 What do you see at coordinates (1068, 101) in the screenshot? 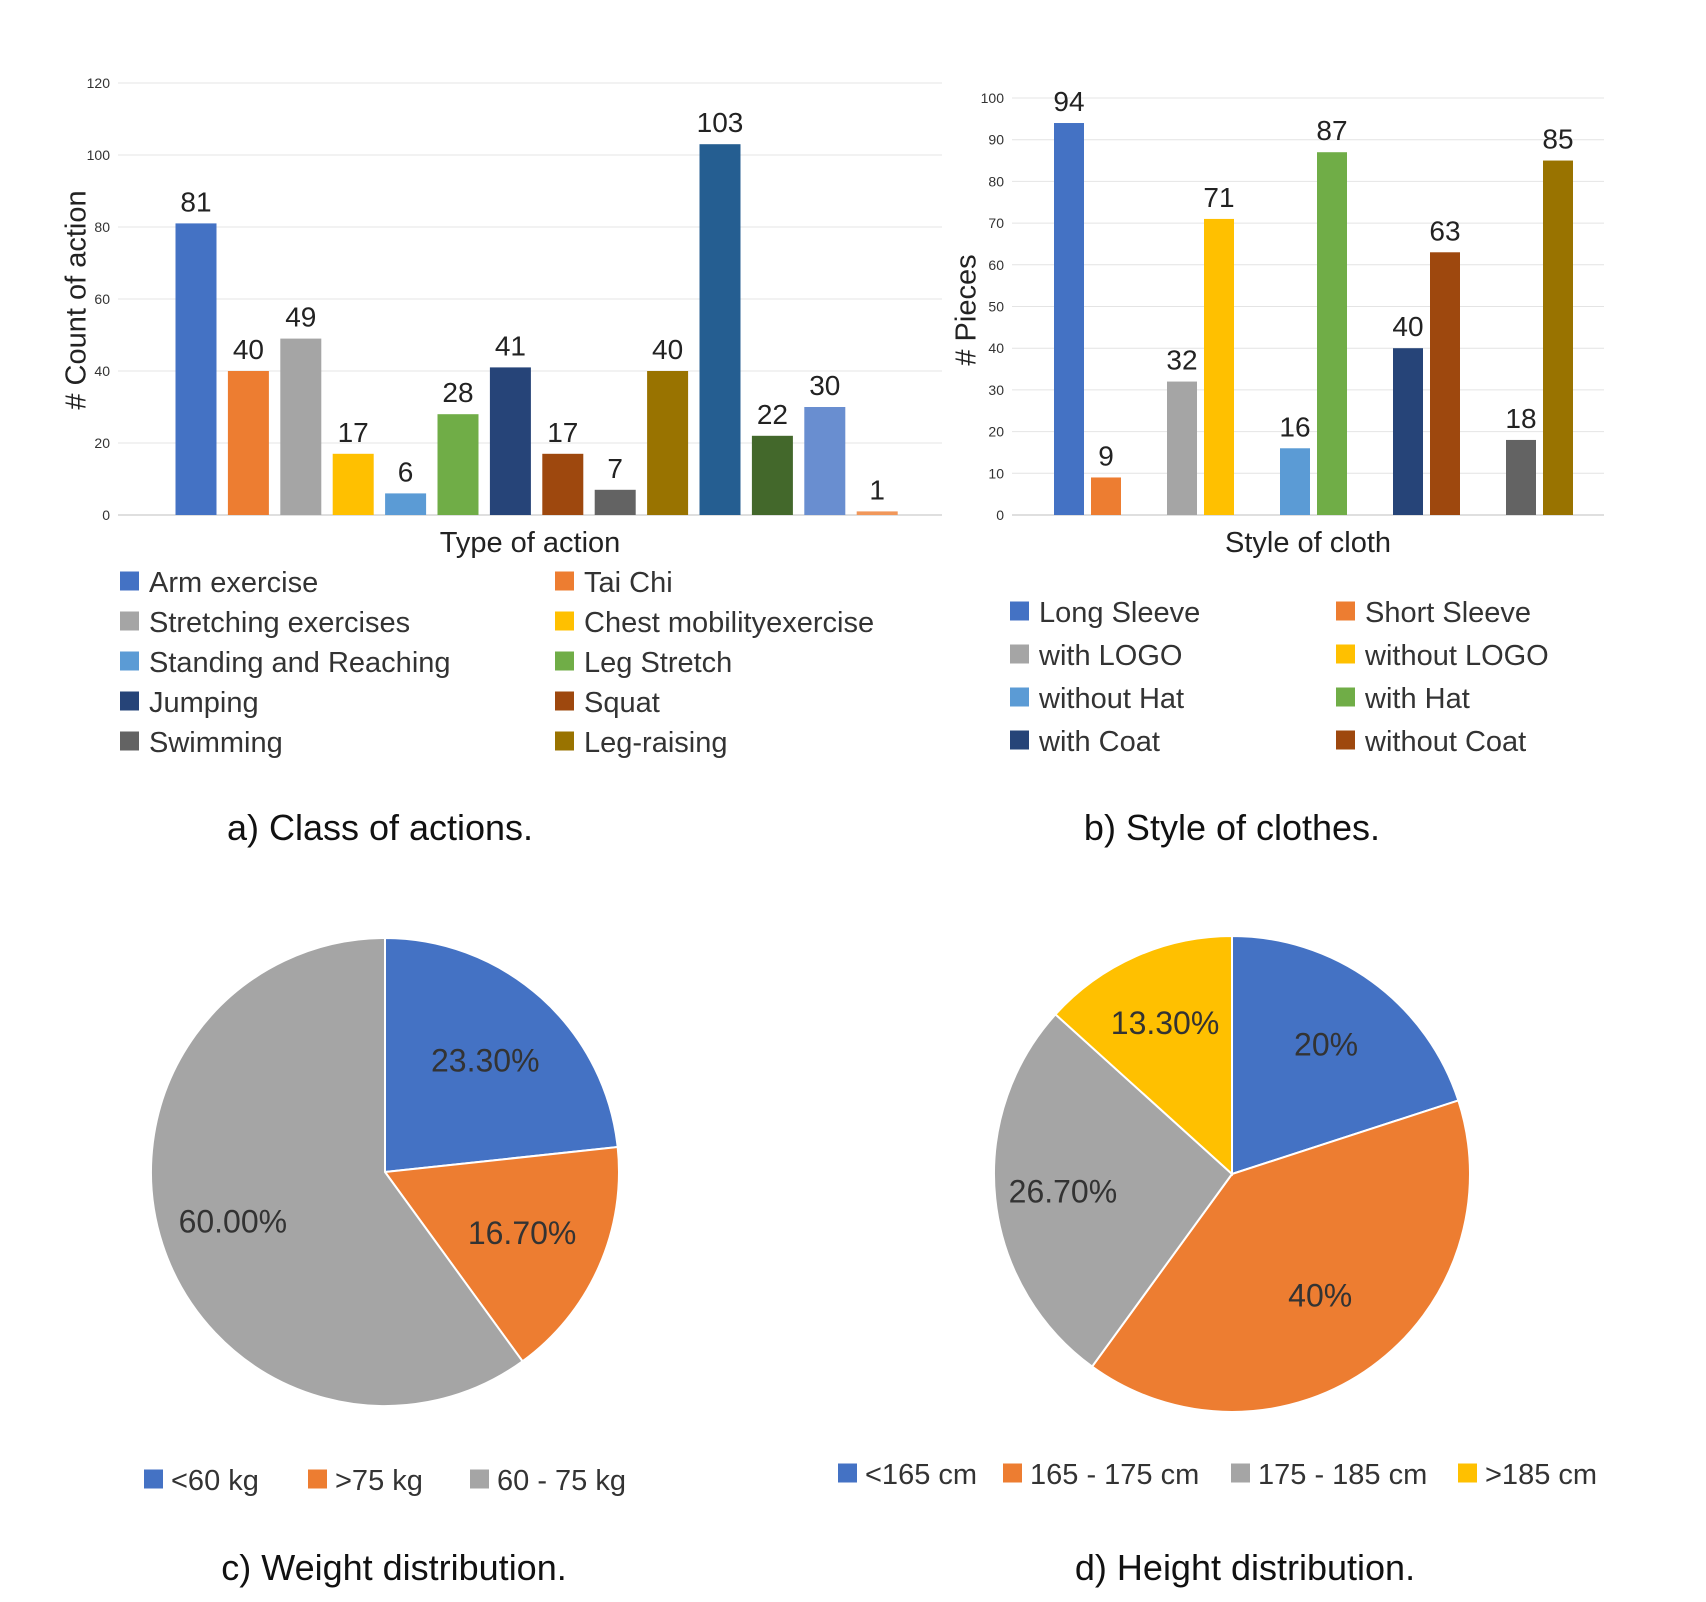
I see `bar-value-label: 94` at bounding box center [1068, 101].